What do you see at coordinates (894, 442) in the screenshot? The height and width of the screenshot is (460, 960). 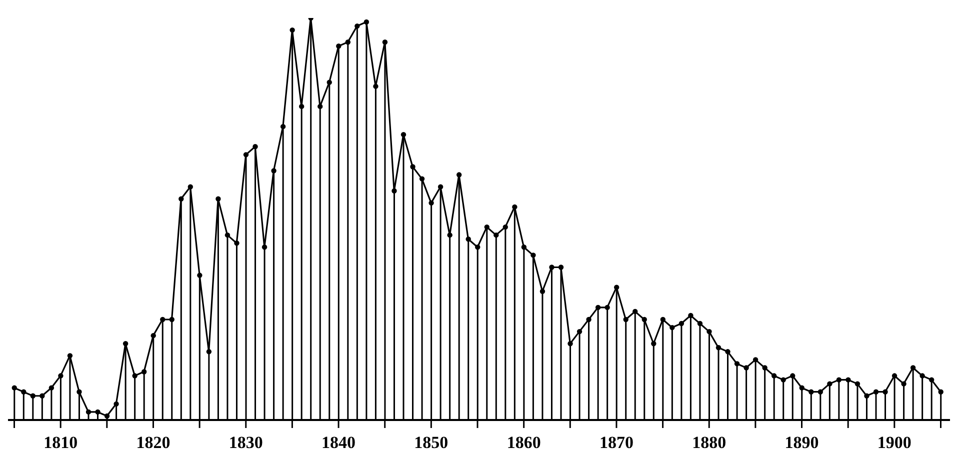 I see `x-tick-label: 1900` at bounding box center [894, 442].